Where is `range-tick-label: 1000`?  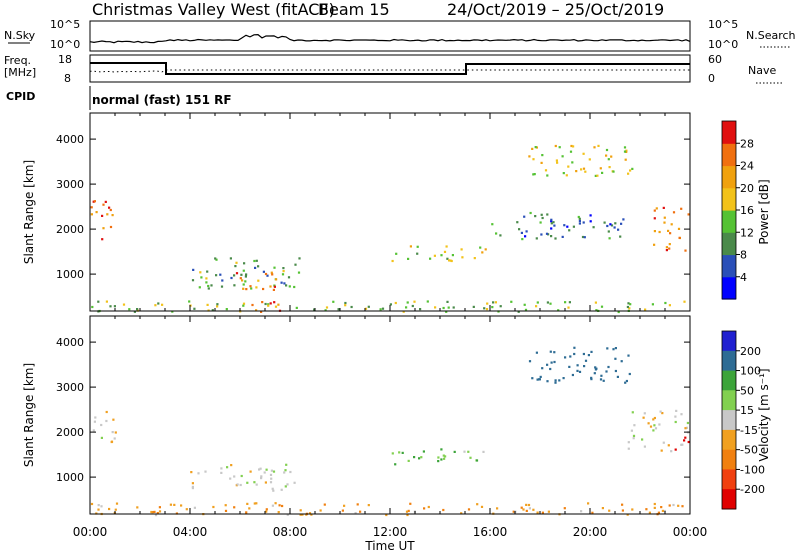
range-tick-label: 1000 is located at coordinates (70, 477).